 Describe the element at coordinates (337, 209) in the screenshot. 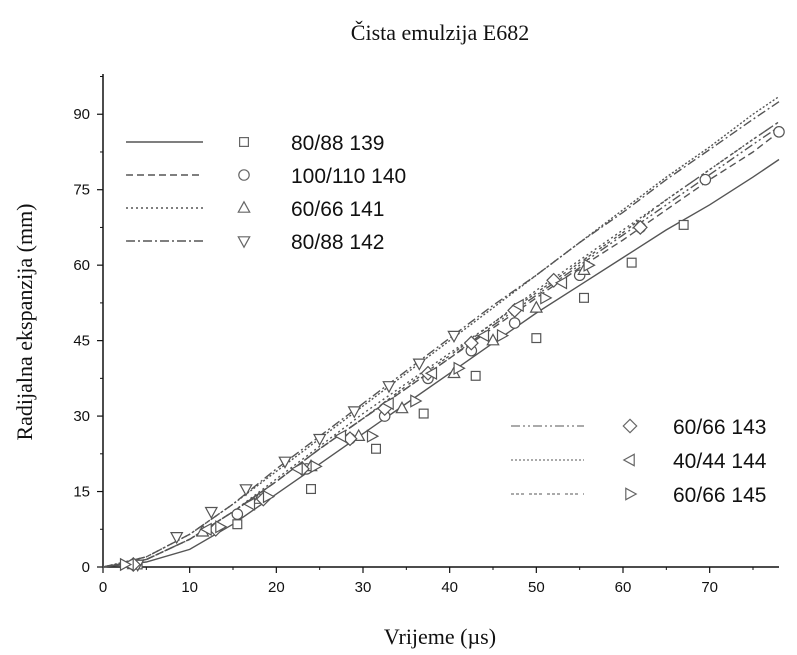

I see `legend-label-3: 60/66 141` at that location.